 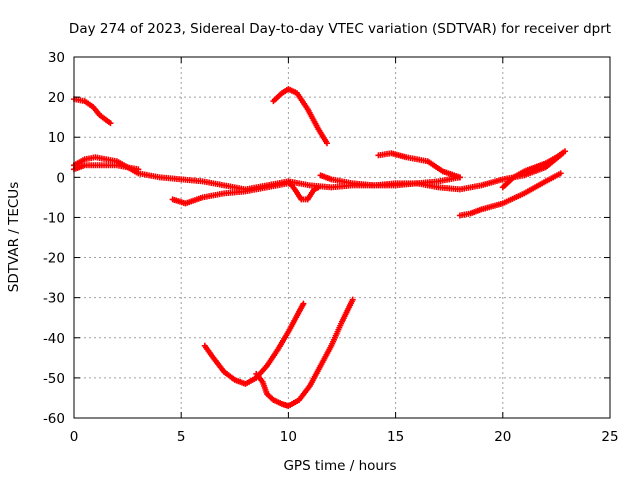 What do you see at coordinates (54, 339) in the screenshot?
I see `y-tick-label: -40` at bounding box center [54, 339].